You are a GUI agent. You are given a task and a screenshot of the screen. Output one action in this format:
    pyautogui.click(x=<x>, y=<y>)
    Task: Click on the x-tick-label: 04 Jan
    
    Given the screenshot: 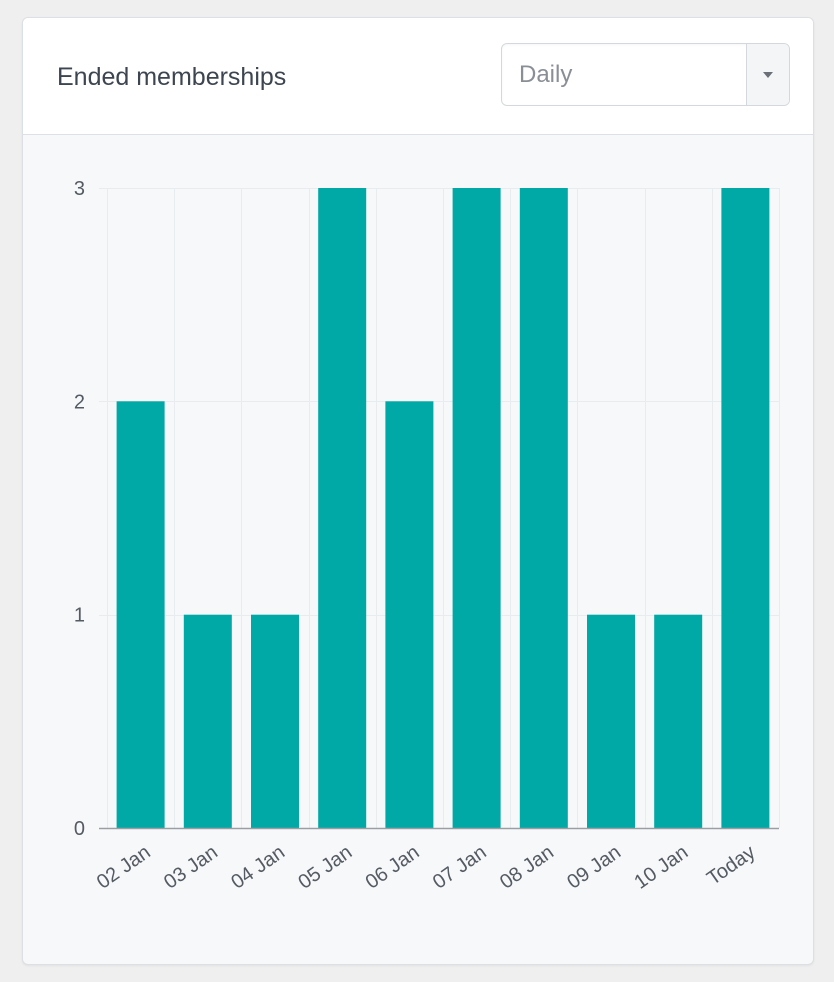 What is the action you would take?
    pyautogui.click(x=258, y=867)
    